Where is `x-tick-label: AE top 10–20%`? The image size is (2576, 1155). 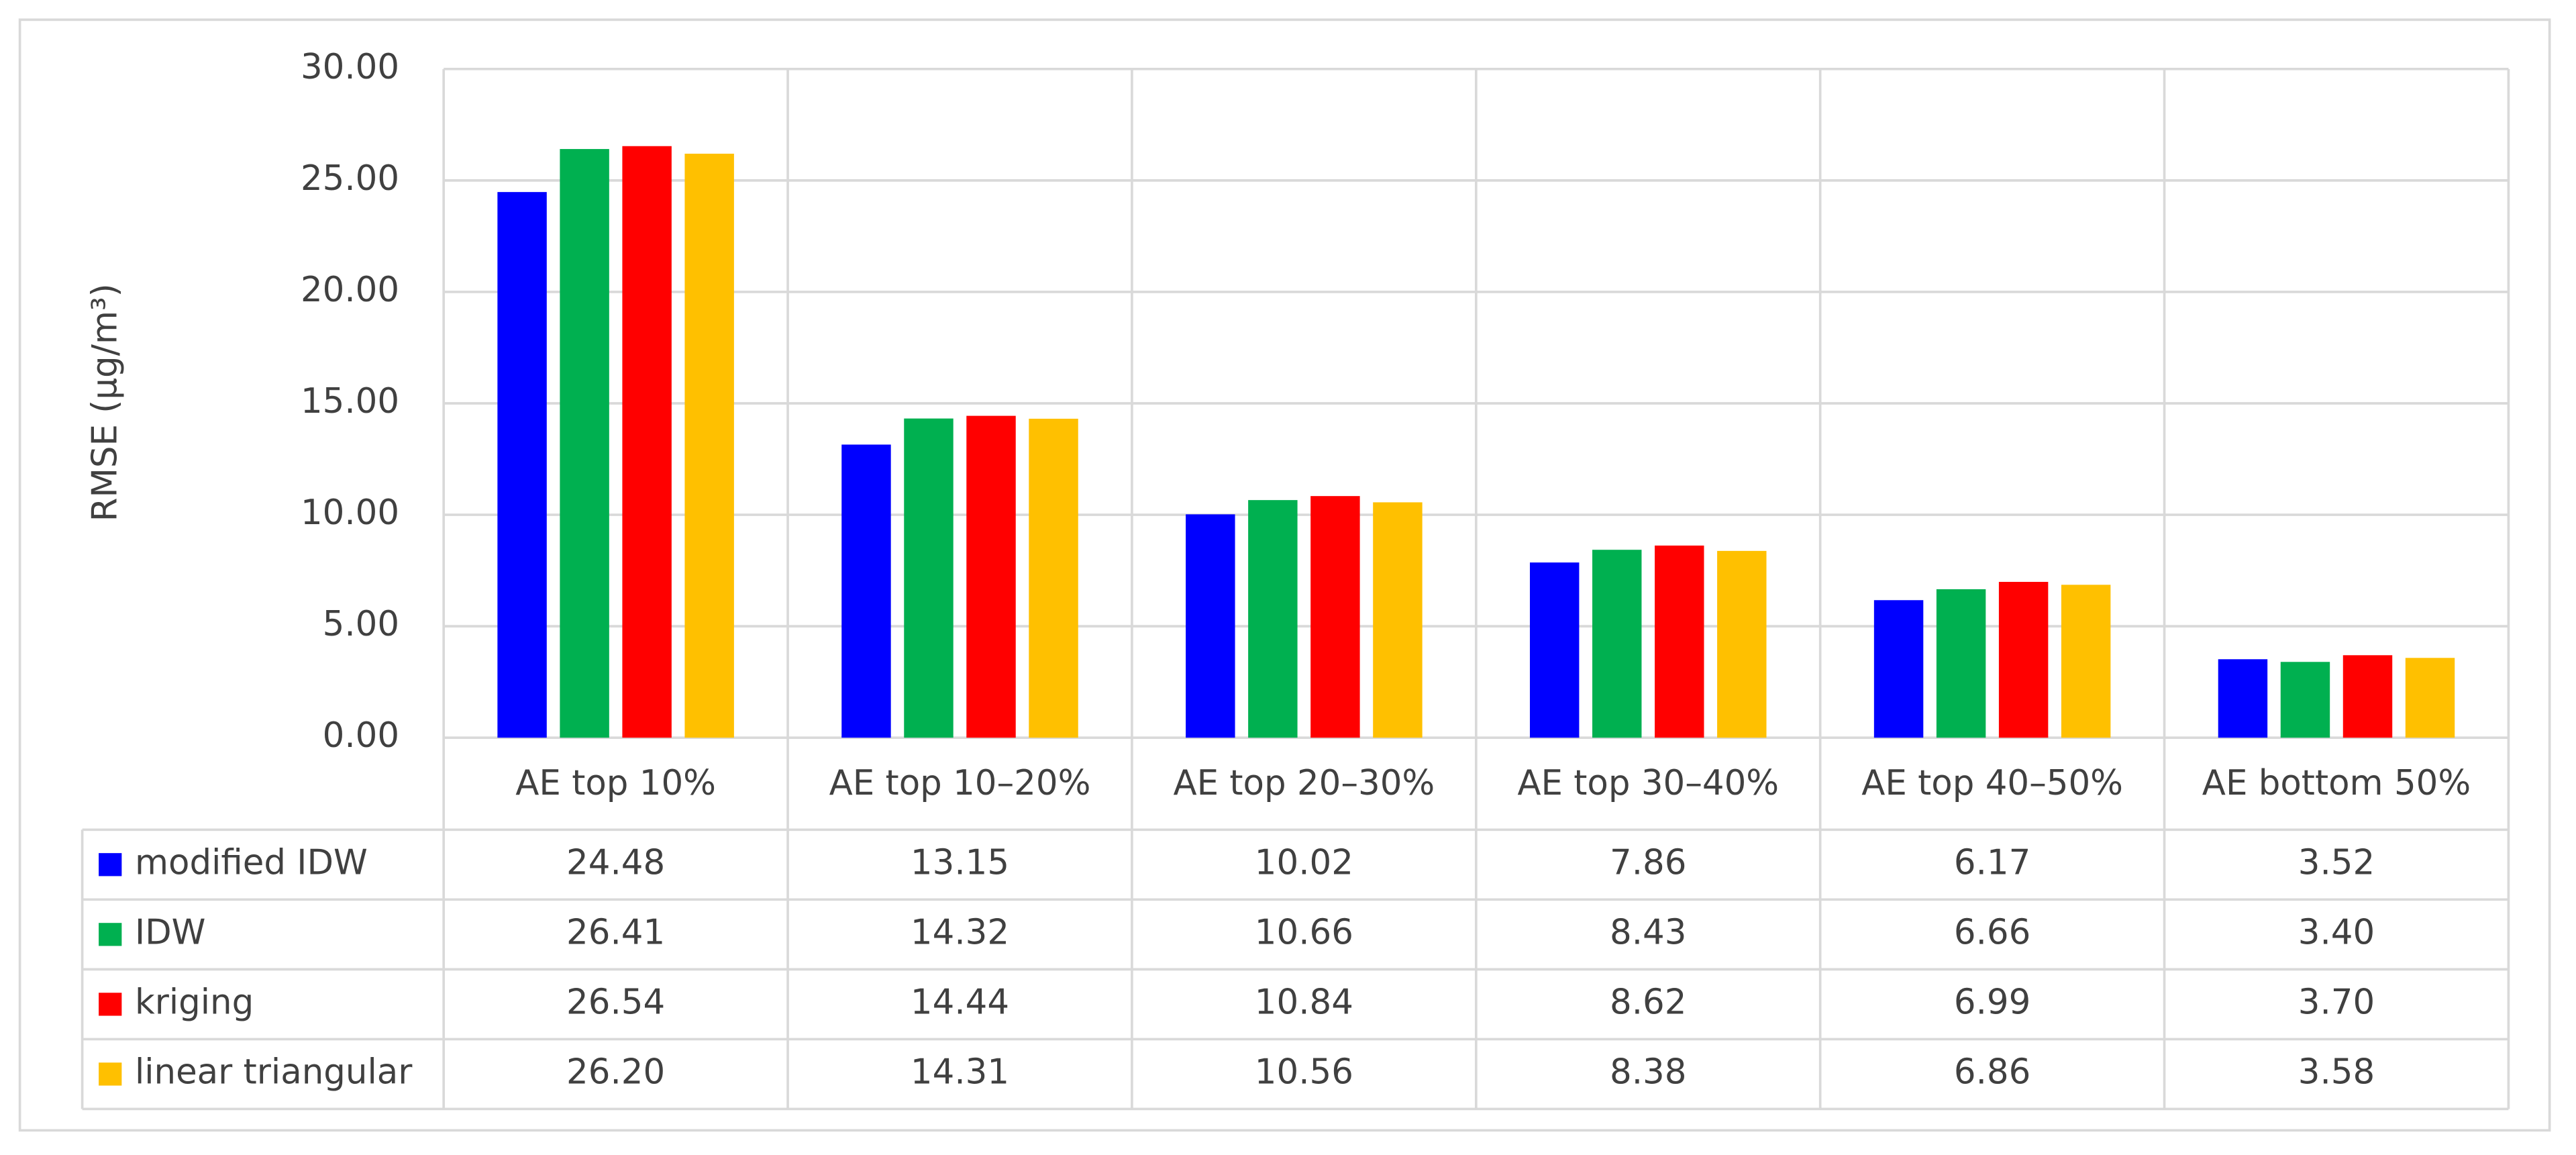
x-tick-label: AE top 10–20% is located at coordinates (960, 783).